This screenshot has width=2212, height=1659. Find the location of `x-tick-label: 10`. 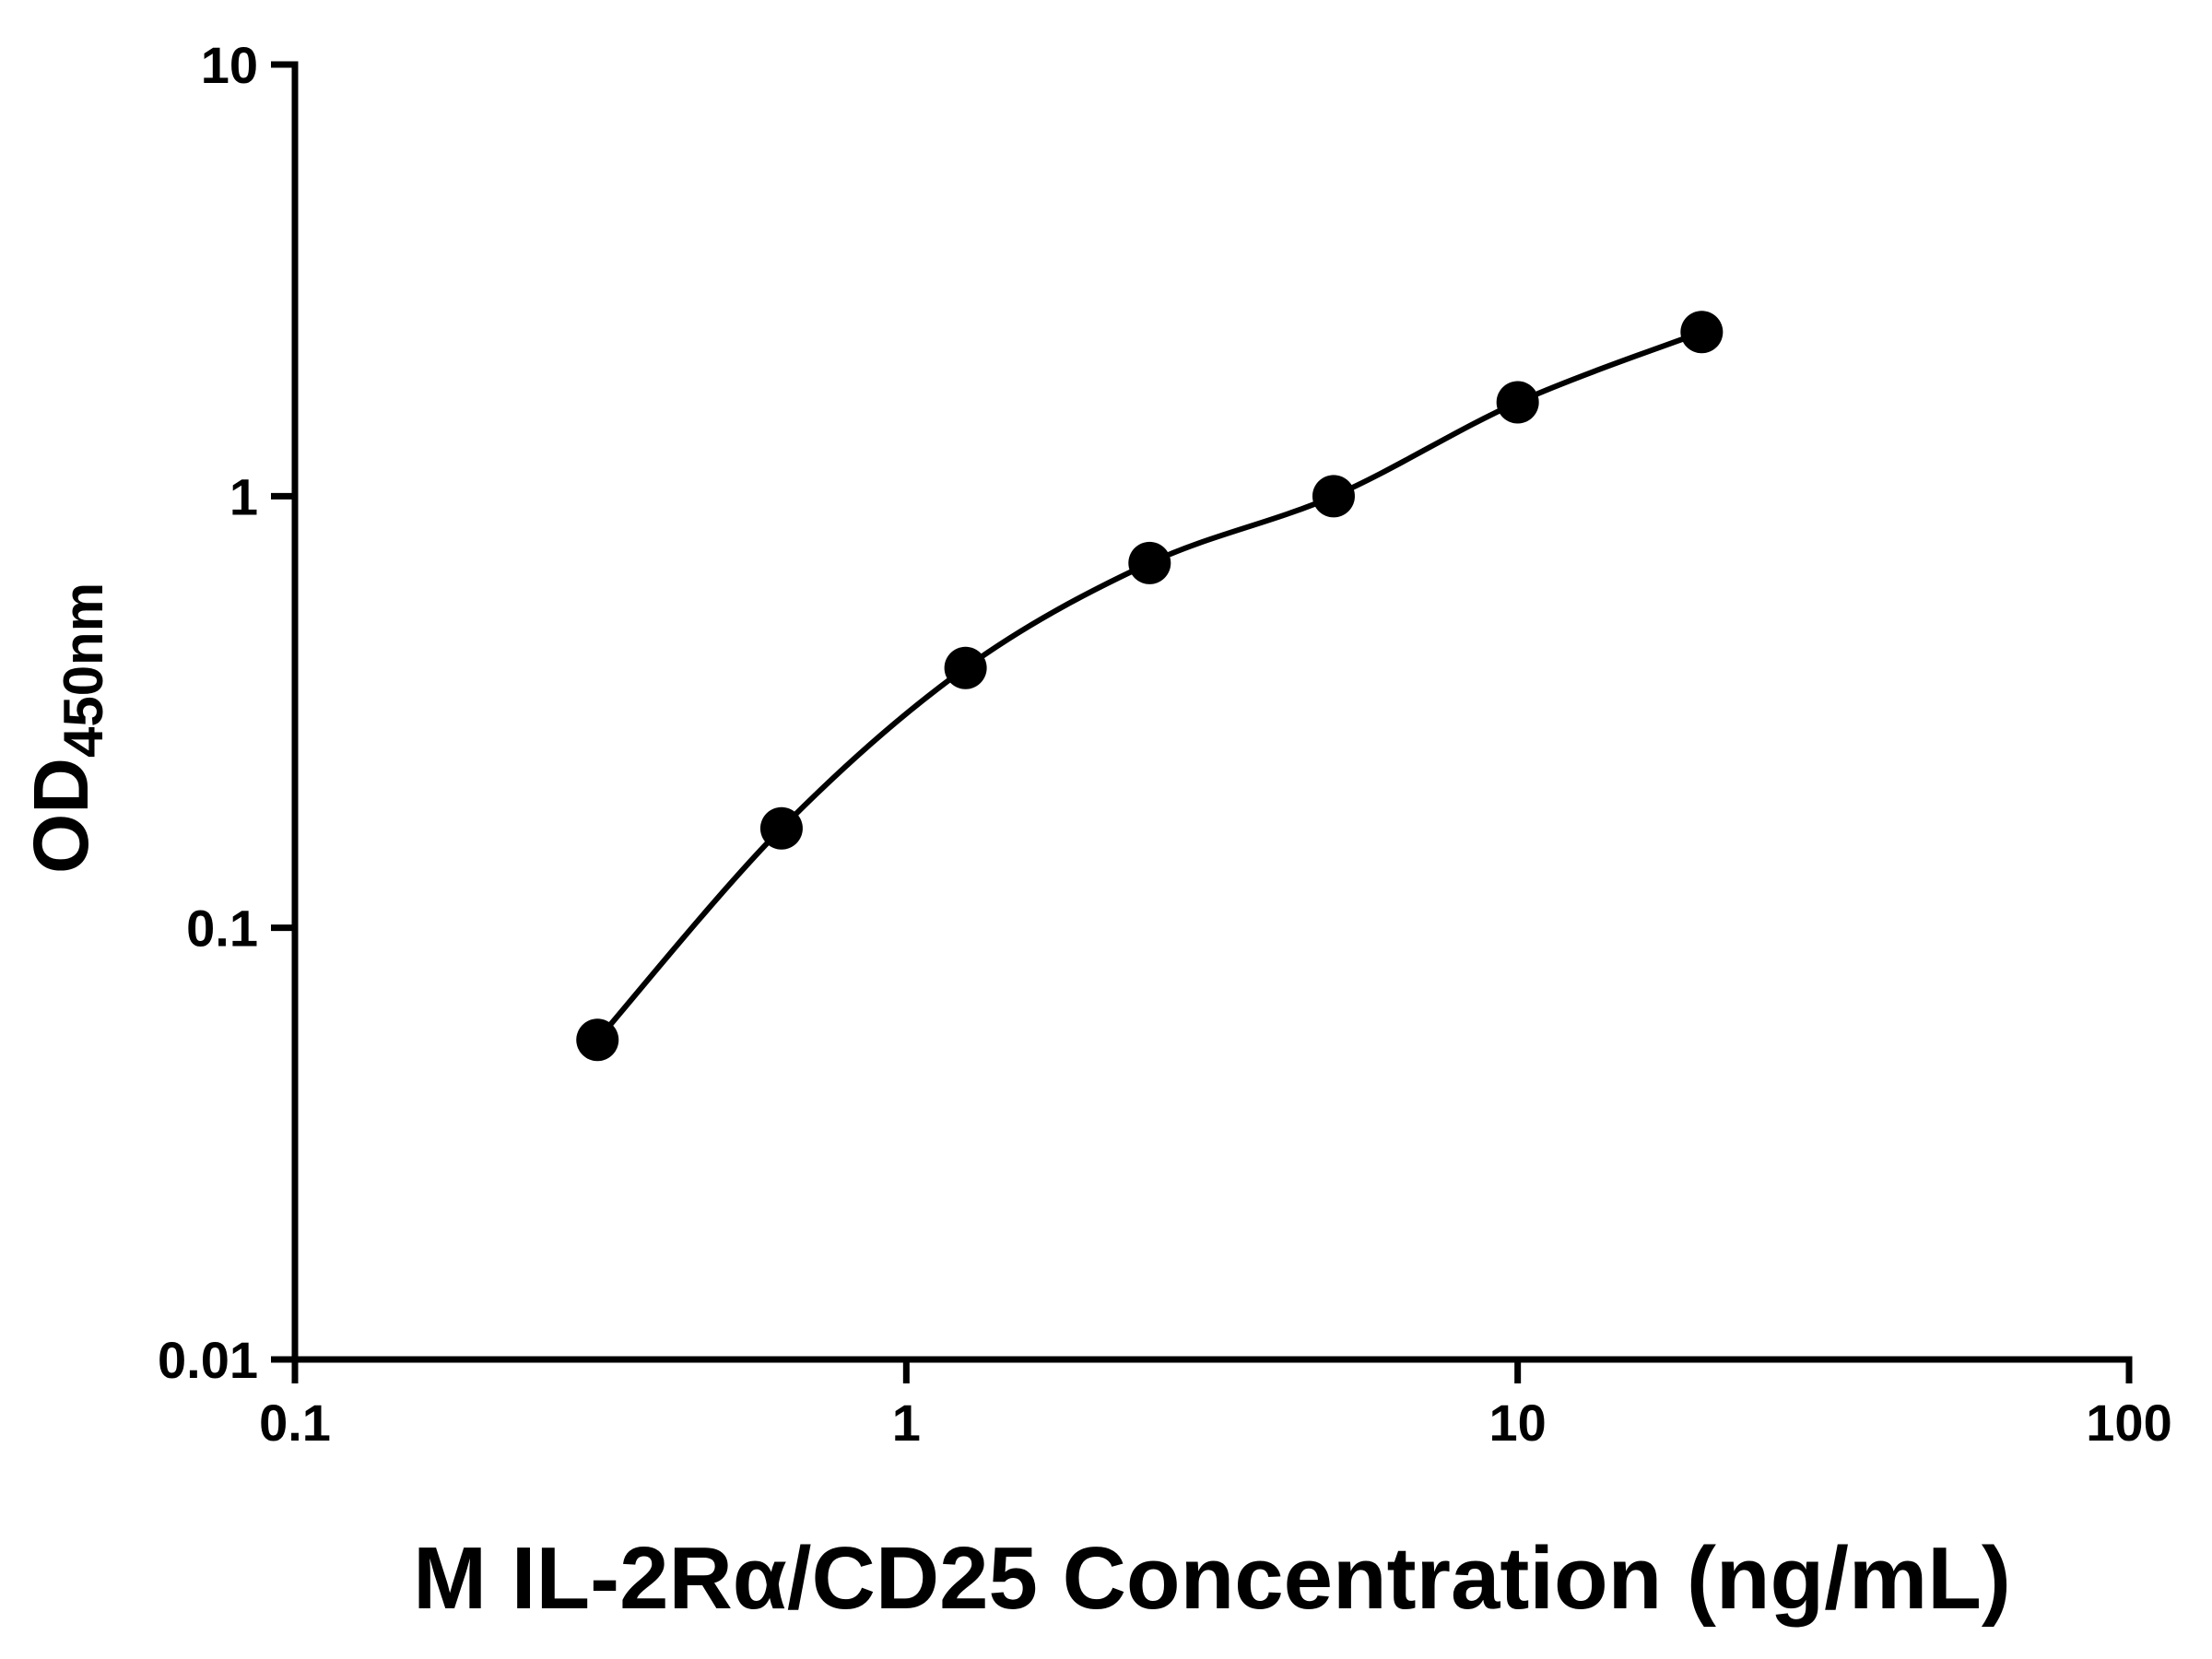

x-tick-label: 10 is located at coordinates (1518, 1423).